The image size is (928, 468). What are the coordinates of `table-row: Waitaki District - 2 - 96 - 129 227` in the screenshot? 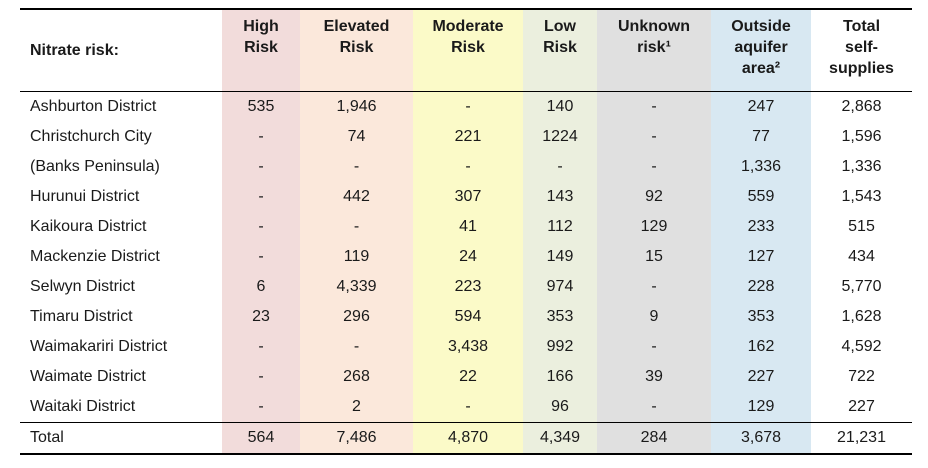 It's located at (466, 406).